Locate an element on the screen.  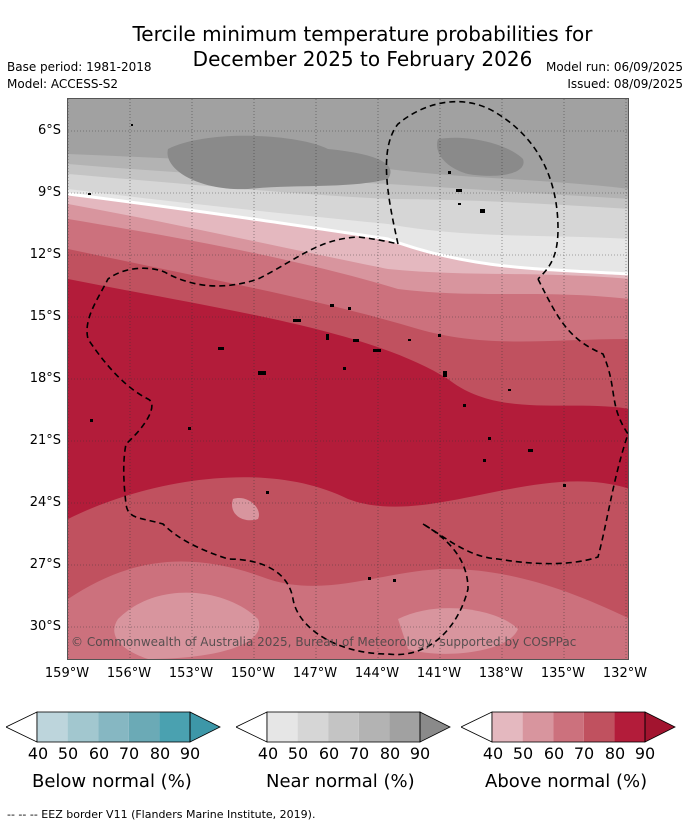
meta-left: Base period: 1981-2018 Model: ACCESS-S2 is located at coordinates (79, 76).